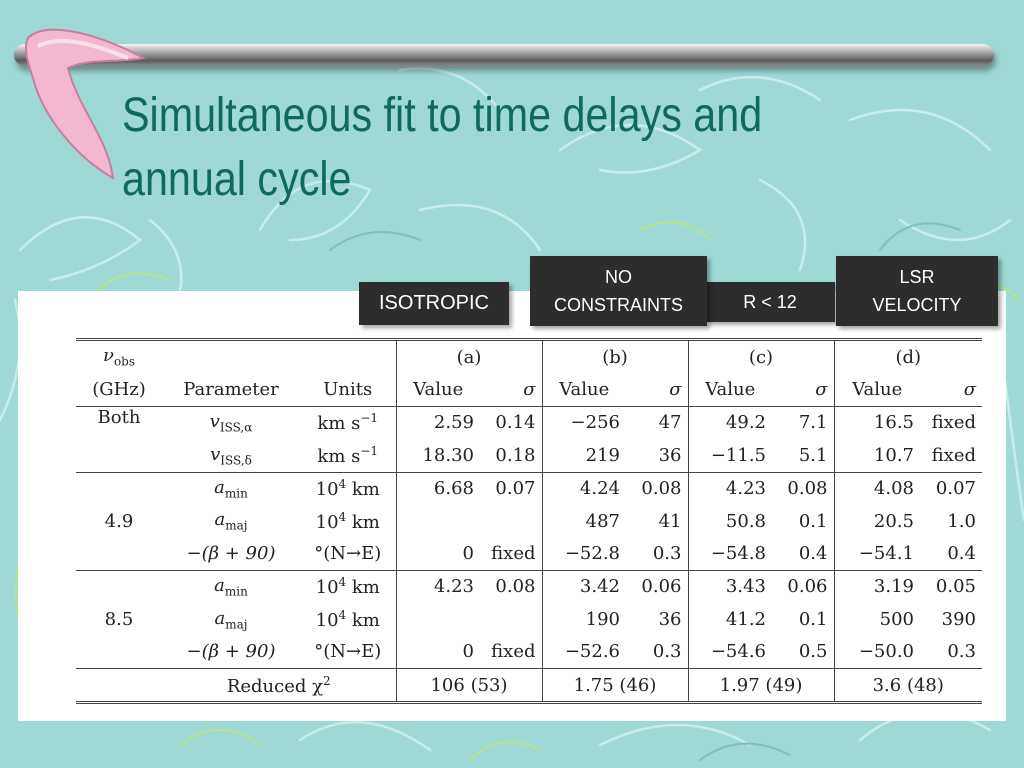  Describe the element at coordinates (760, 356) in the screenshot. I see `header-case-c: (c)` at that location.